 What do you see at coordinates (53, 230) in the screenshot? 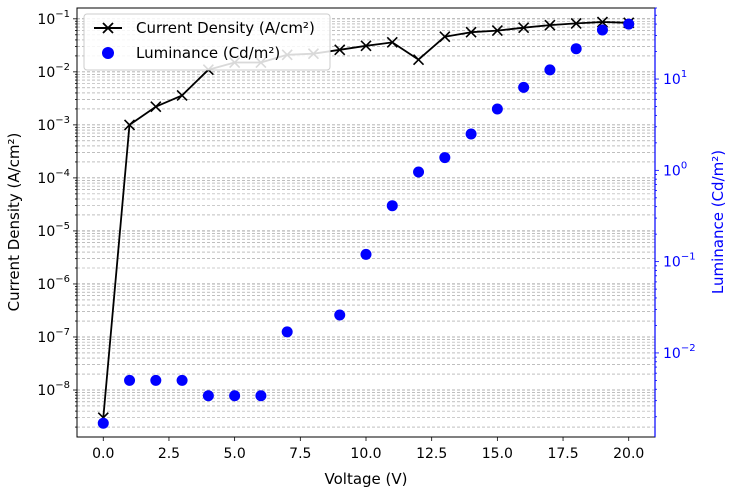
I see `y-tick-label: 10⁻⁵` at bounding box center [53, 230].